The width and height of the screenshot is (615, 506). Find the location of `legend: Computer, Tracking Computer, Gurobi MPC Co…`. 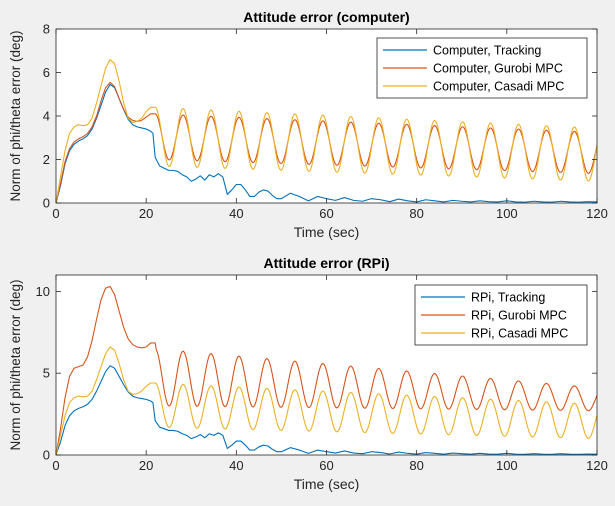

legend: Computer, Tracking Computer, Gurobi MPC Co… is located at coordinates (482, 68).